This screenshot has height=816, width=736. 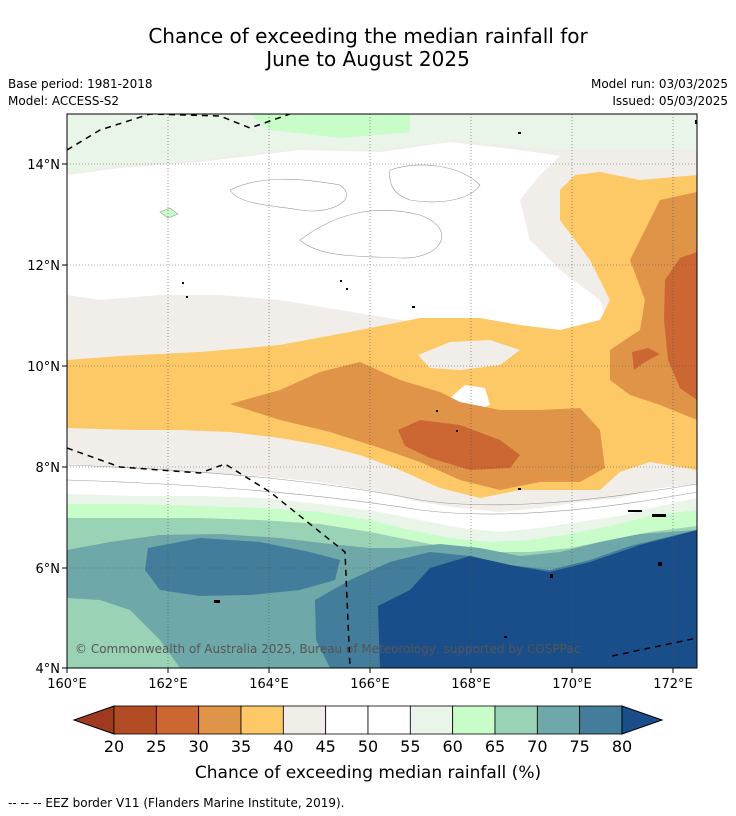 I want to click on field-45-55-lower, so click(x=382, y=498).